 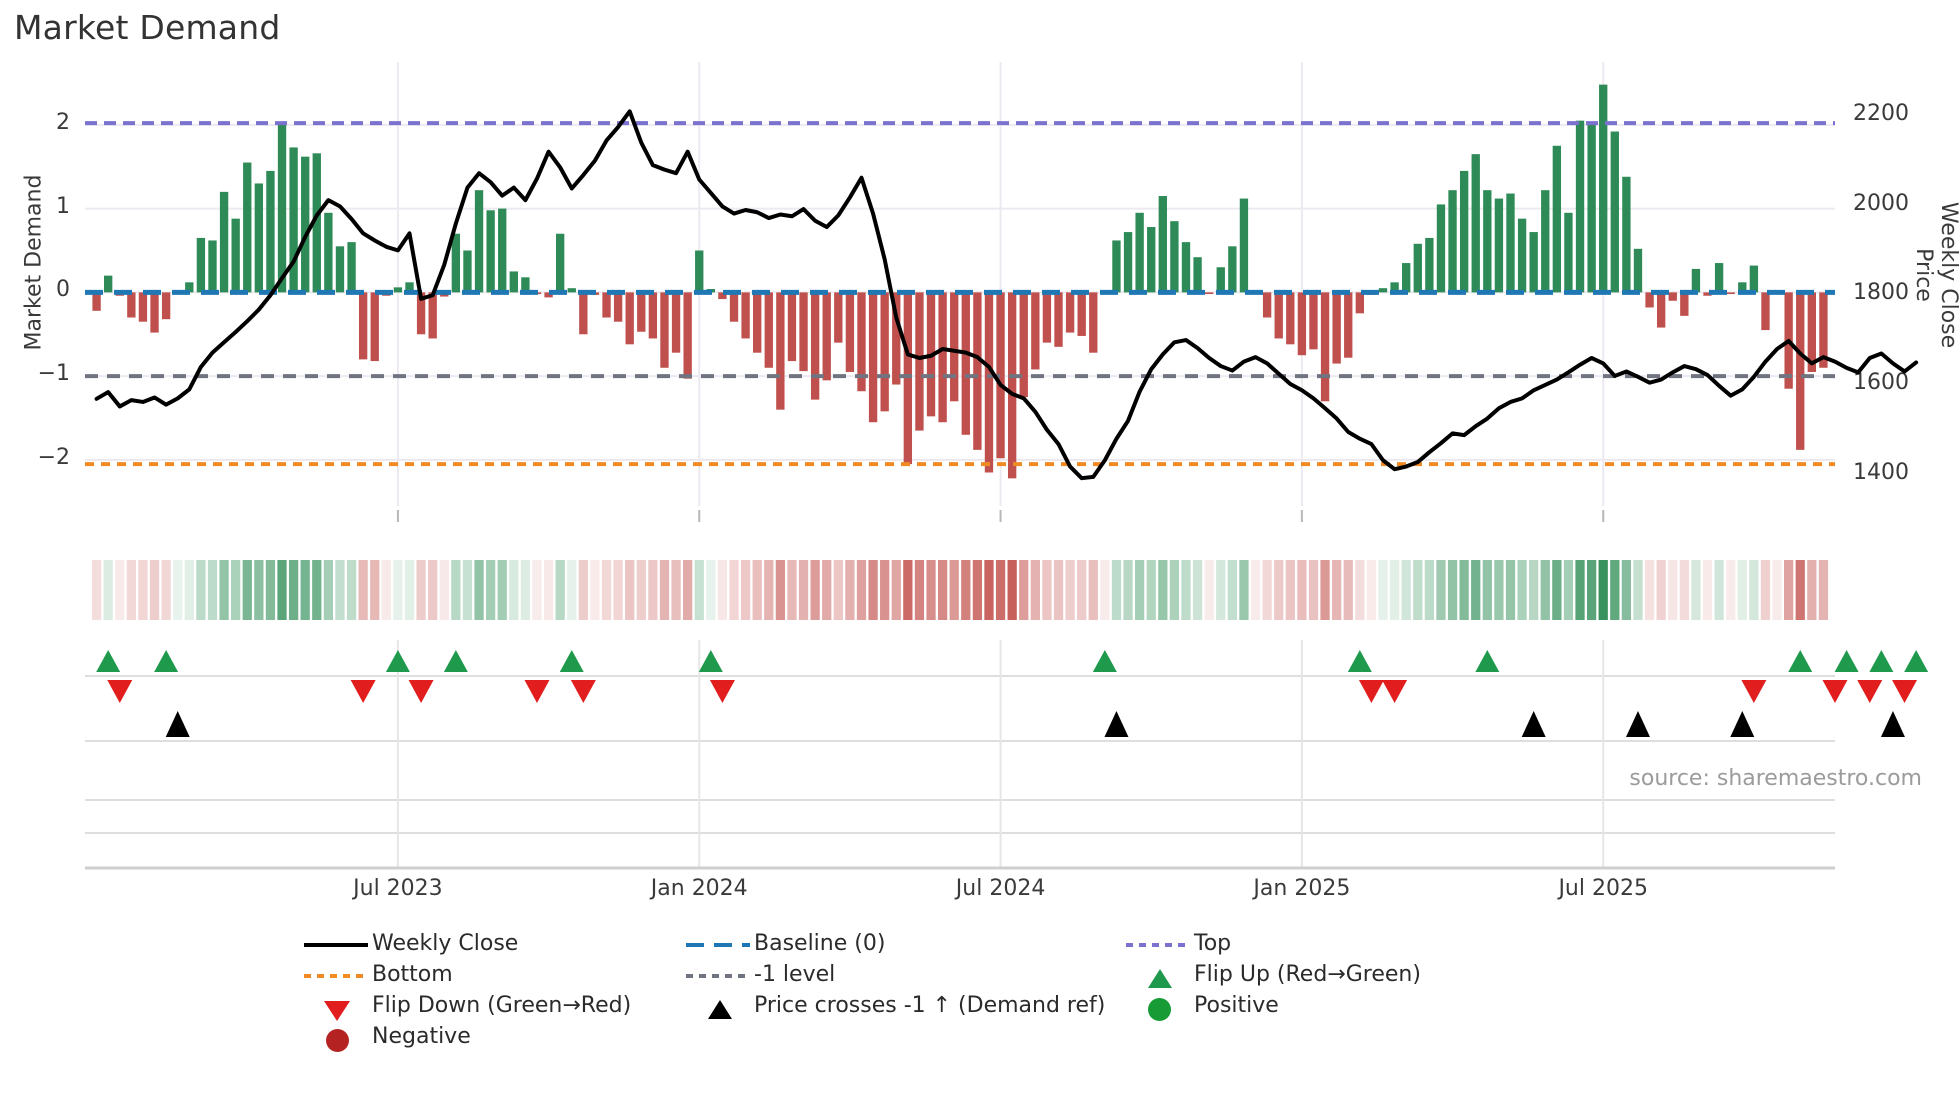 I want to click on x-axis-tick: Jan 2025, so click(x=1302, y=888).